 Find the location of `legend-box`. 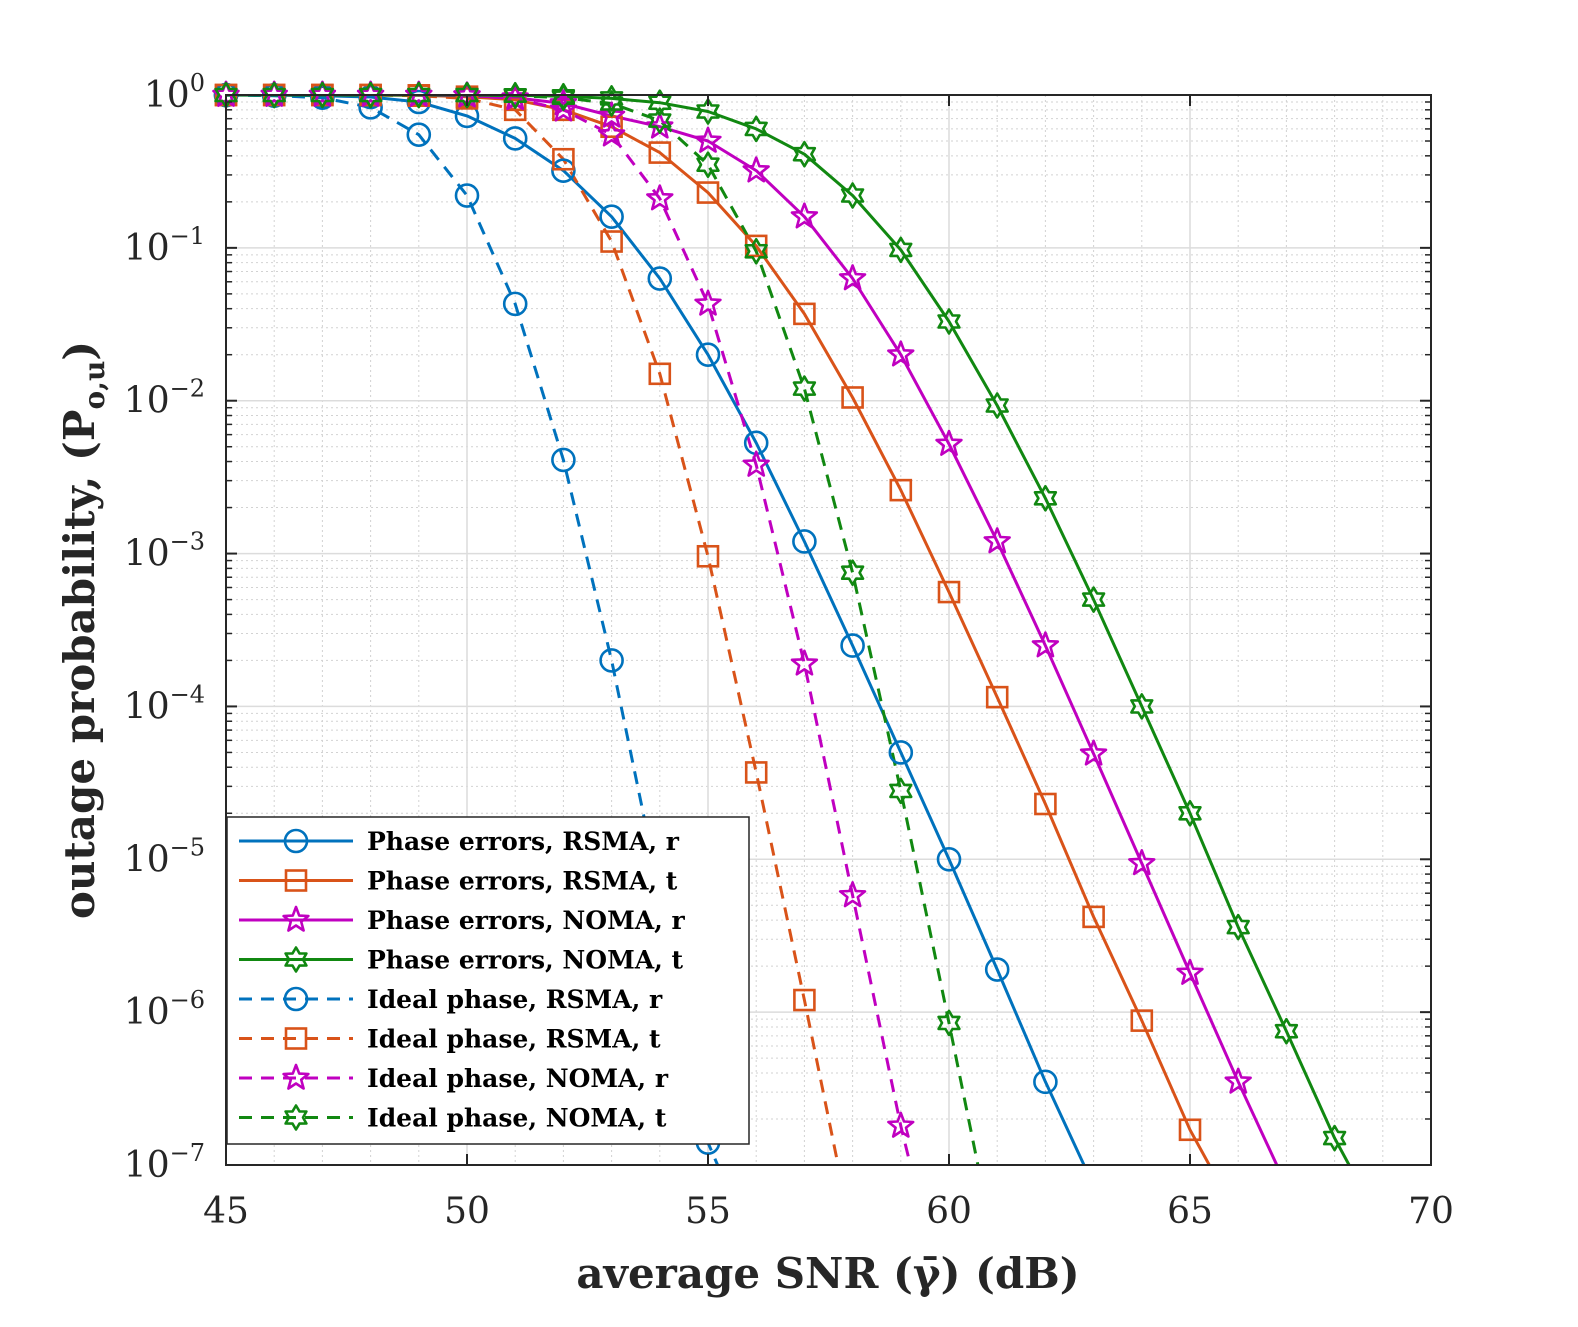

legend-box is located at coordinates (488, 980).